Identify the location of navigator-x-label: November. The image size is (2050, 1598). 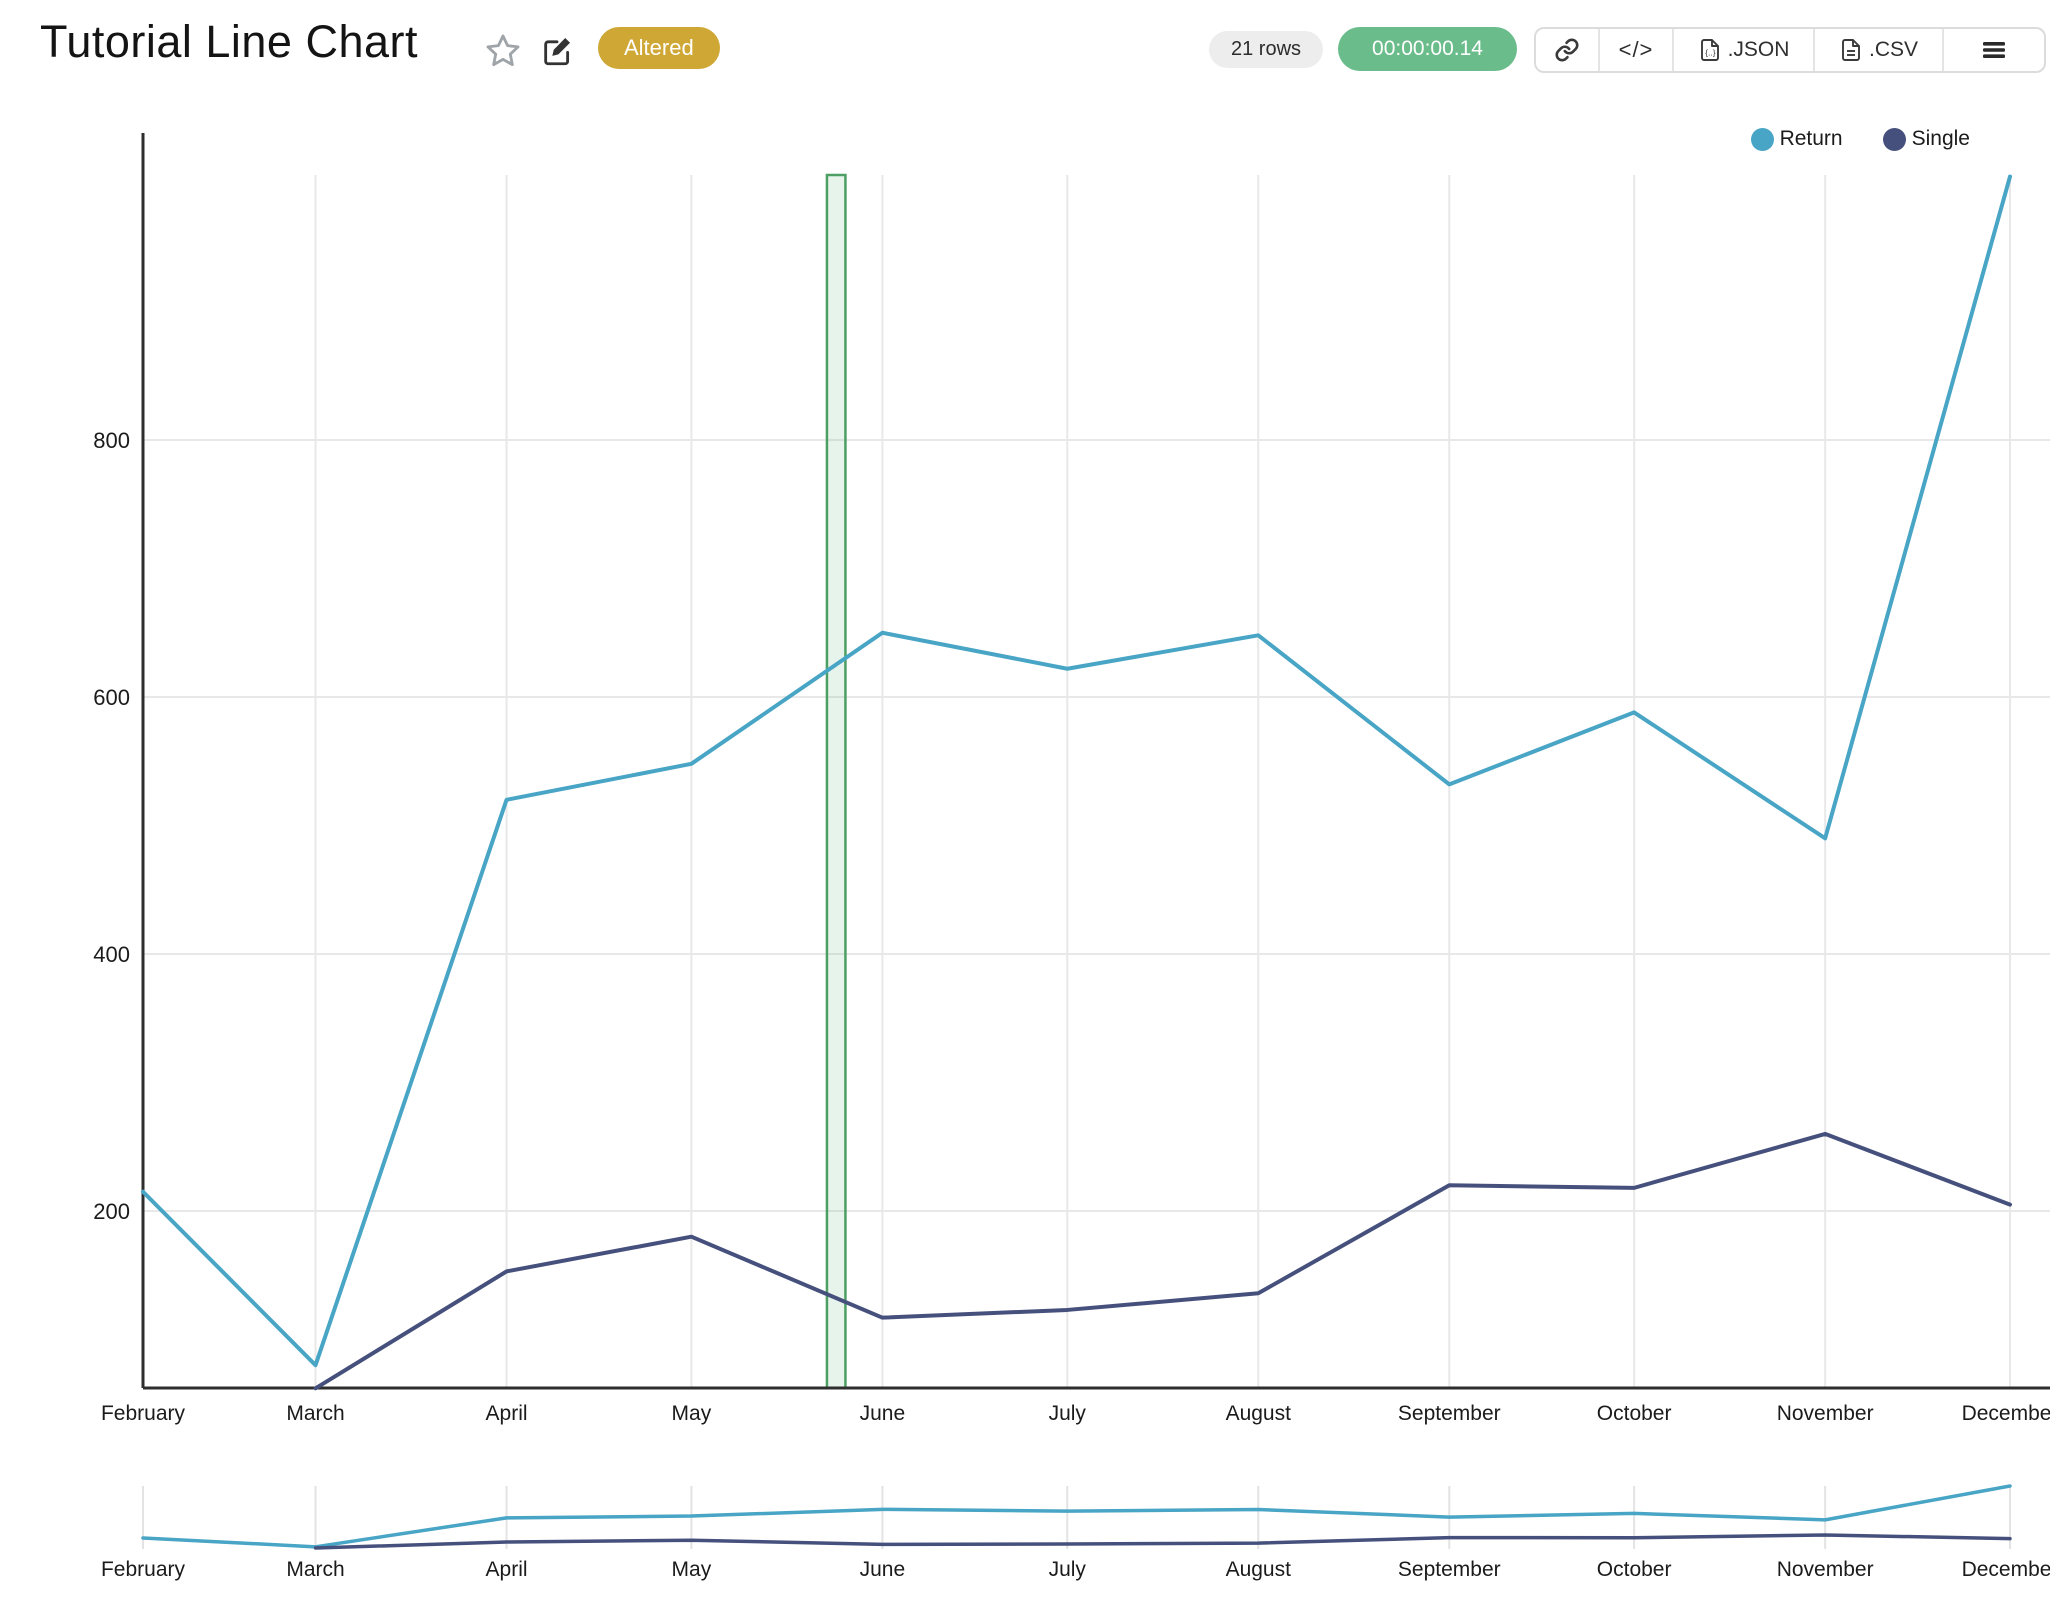
(1825, 1569).